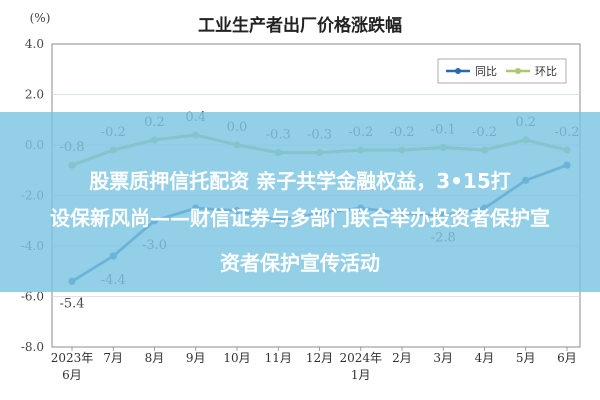  What do you see at coordinates (300, 263) in the screenshot?
I see `banner-text-line-3: 资者保护宣传活动` at bounding box center [300, 263].